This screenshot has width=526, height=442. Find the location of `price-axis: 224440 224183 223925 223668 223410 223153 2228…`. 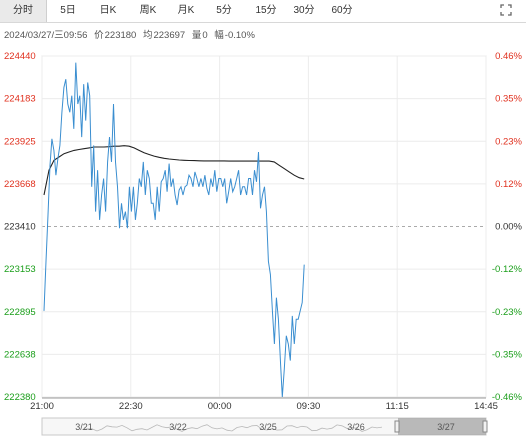

price-axis: 224440 224183 223925 223668 223410 223153 2228… is located at coordinates (20, 227).